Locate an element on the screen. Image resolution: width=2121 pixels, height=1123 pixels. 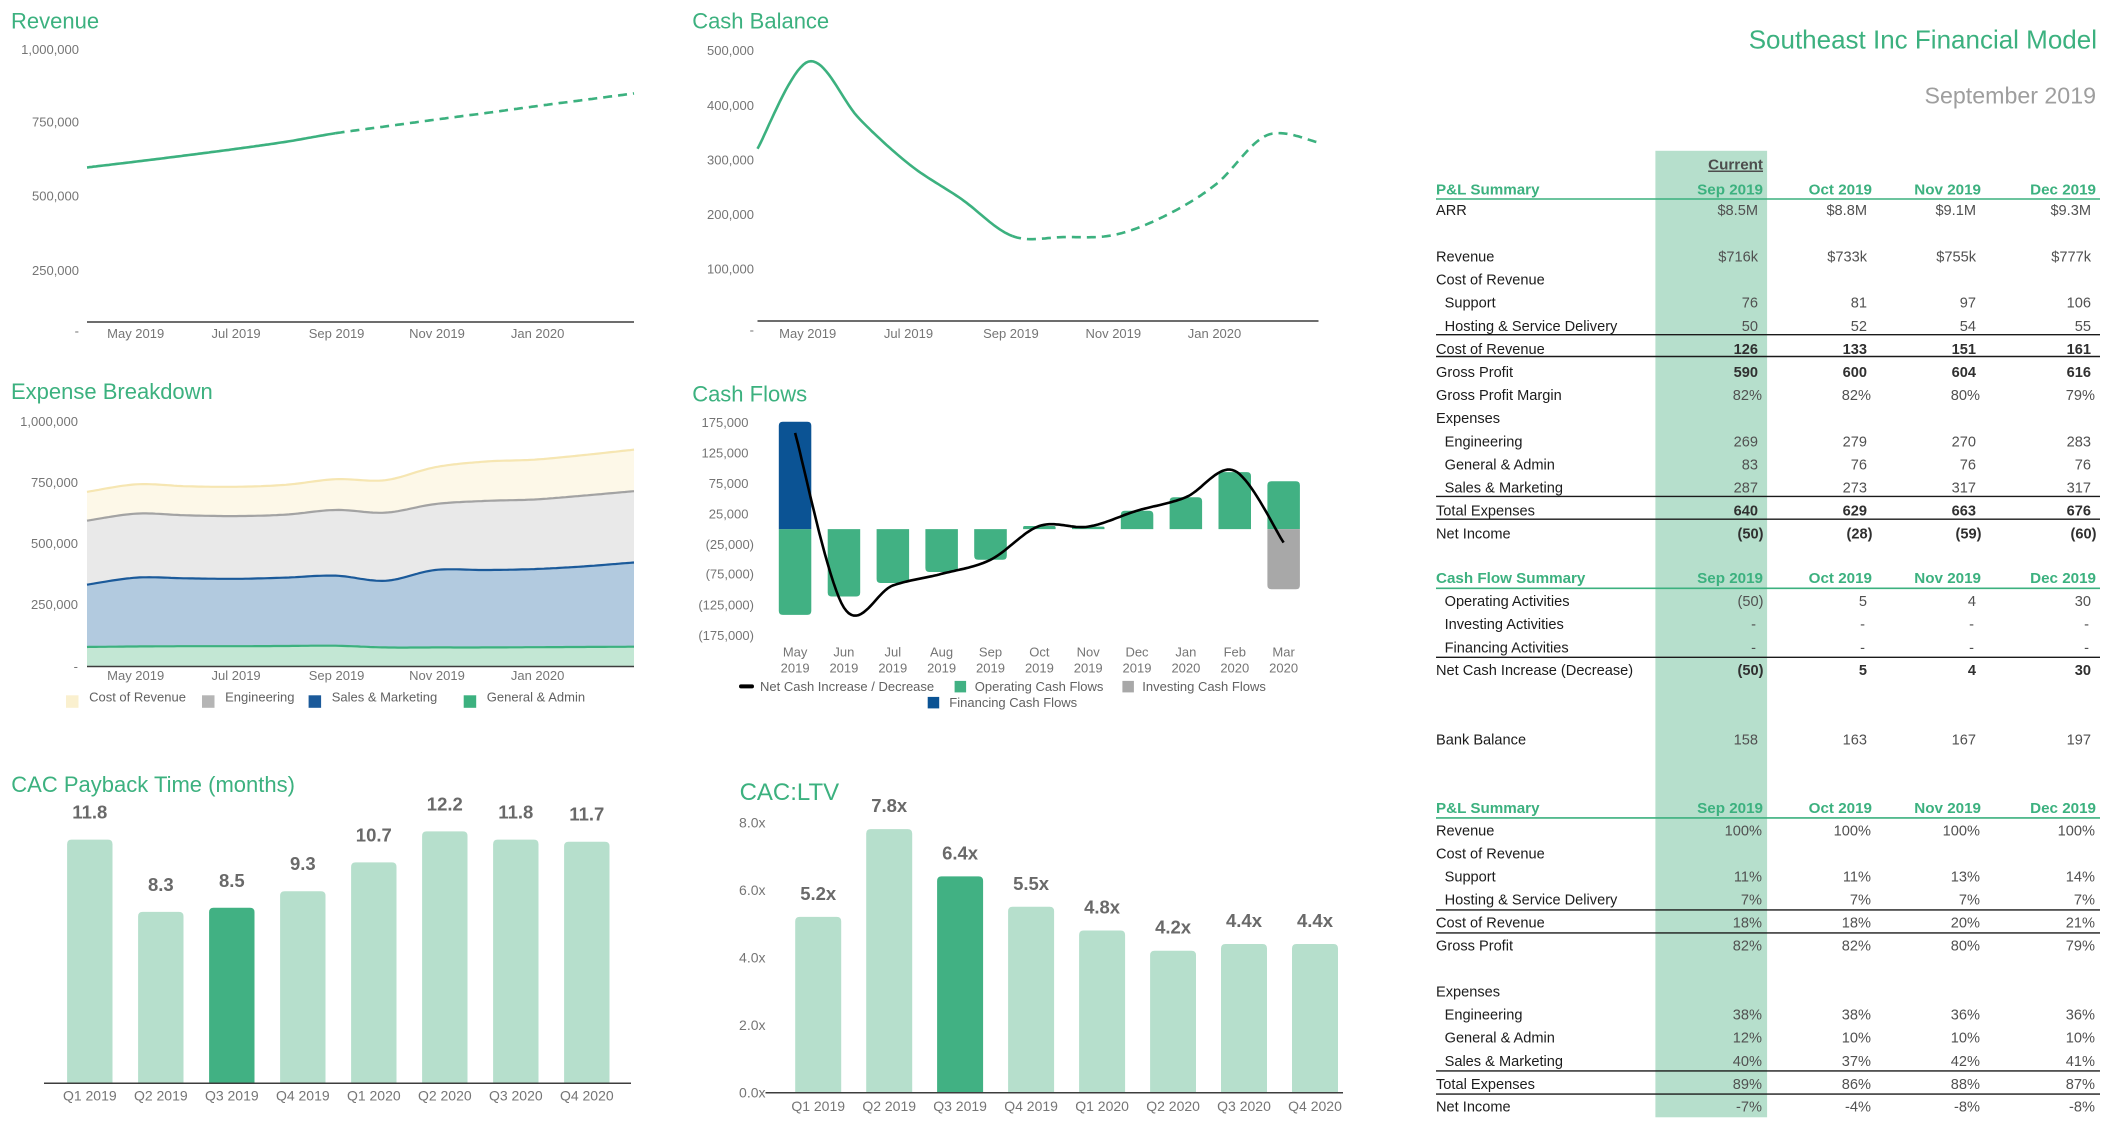
svg-text: Sales & Marketing is located at coordinates (1504, 488).